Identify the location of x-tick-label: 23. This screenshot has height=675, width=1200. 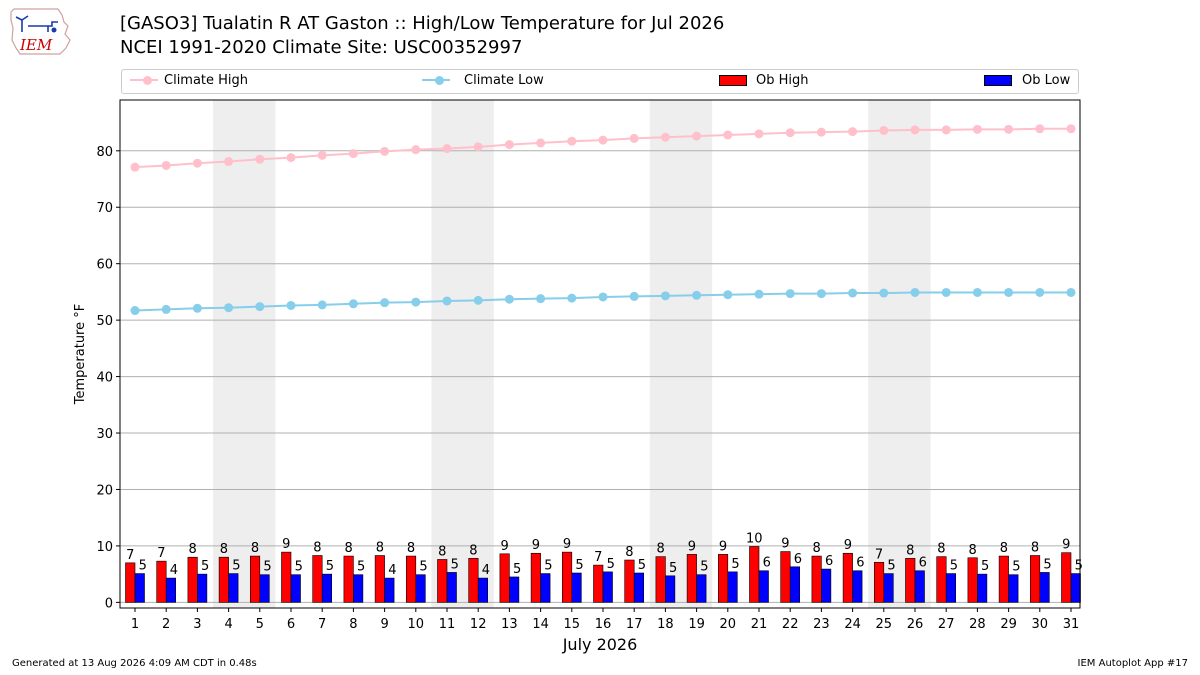
(821, 624).